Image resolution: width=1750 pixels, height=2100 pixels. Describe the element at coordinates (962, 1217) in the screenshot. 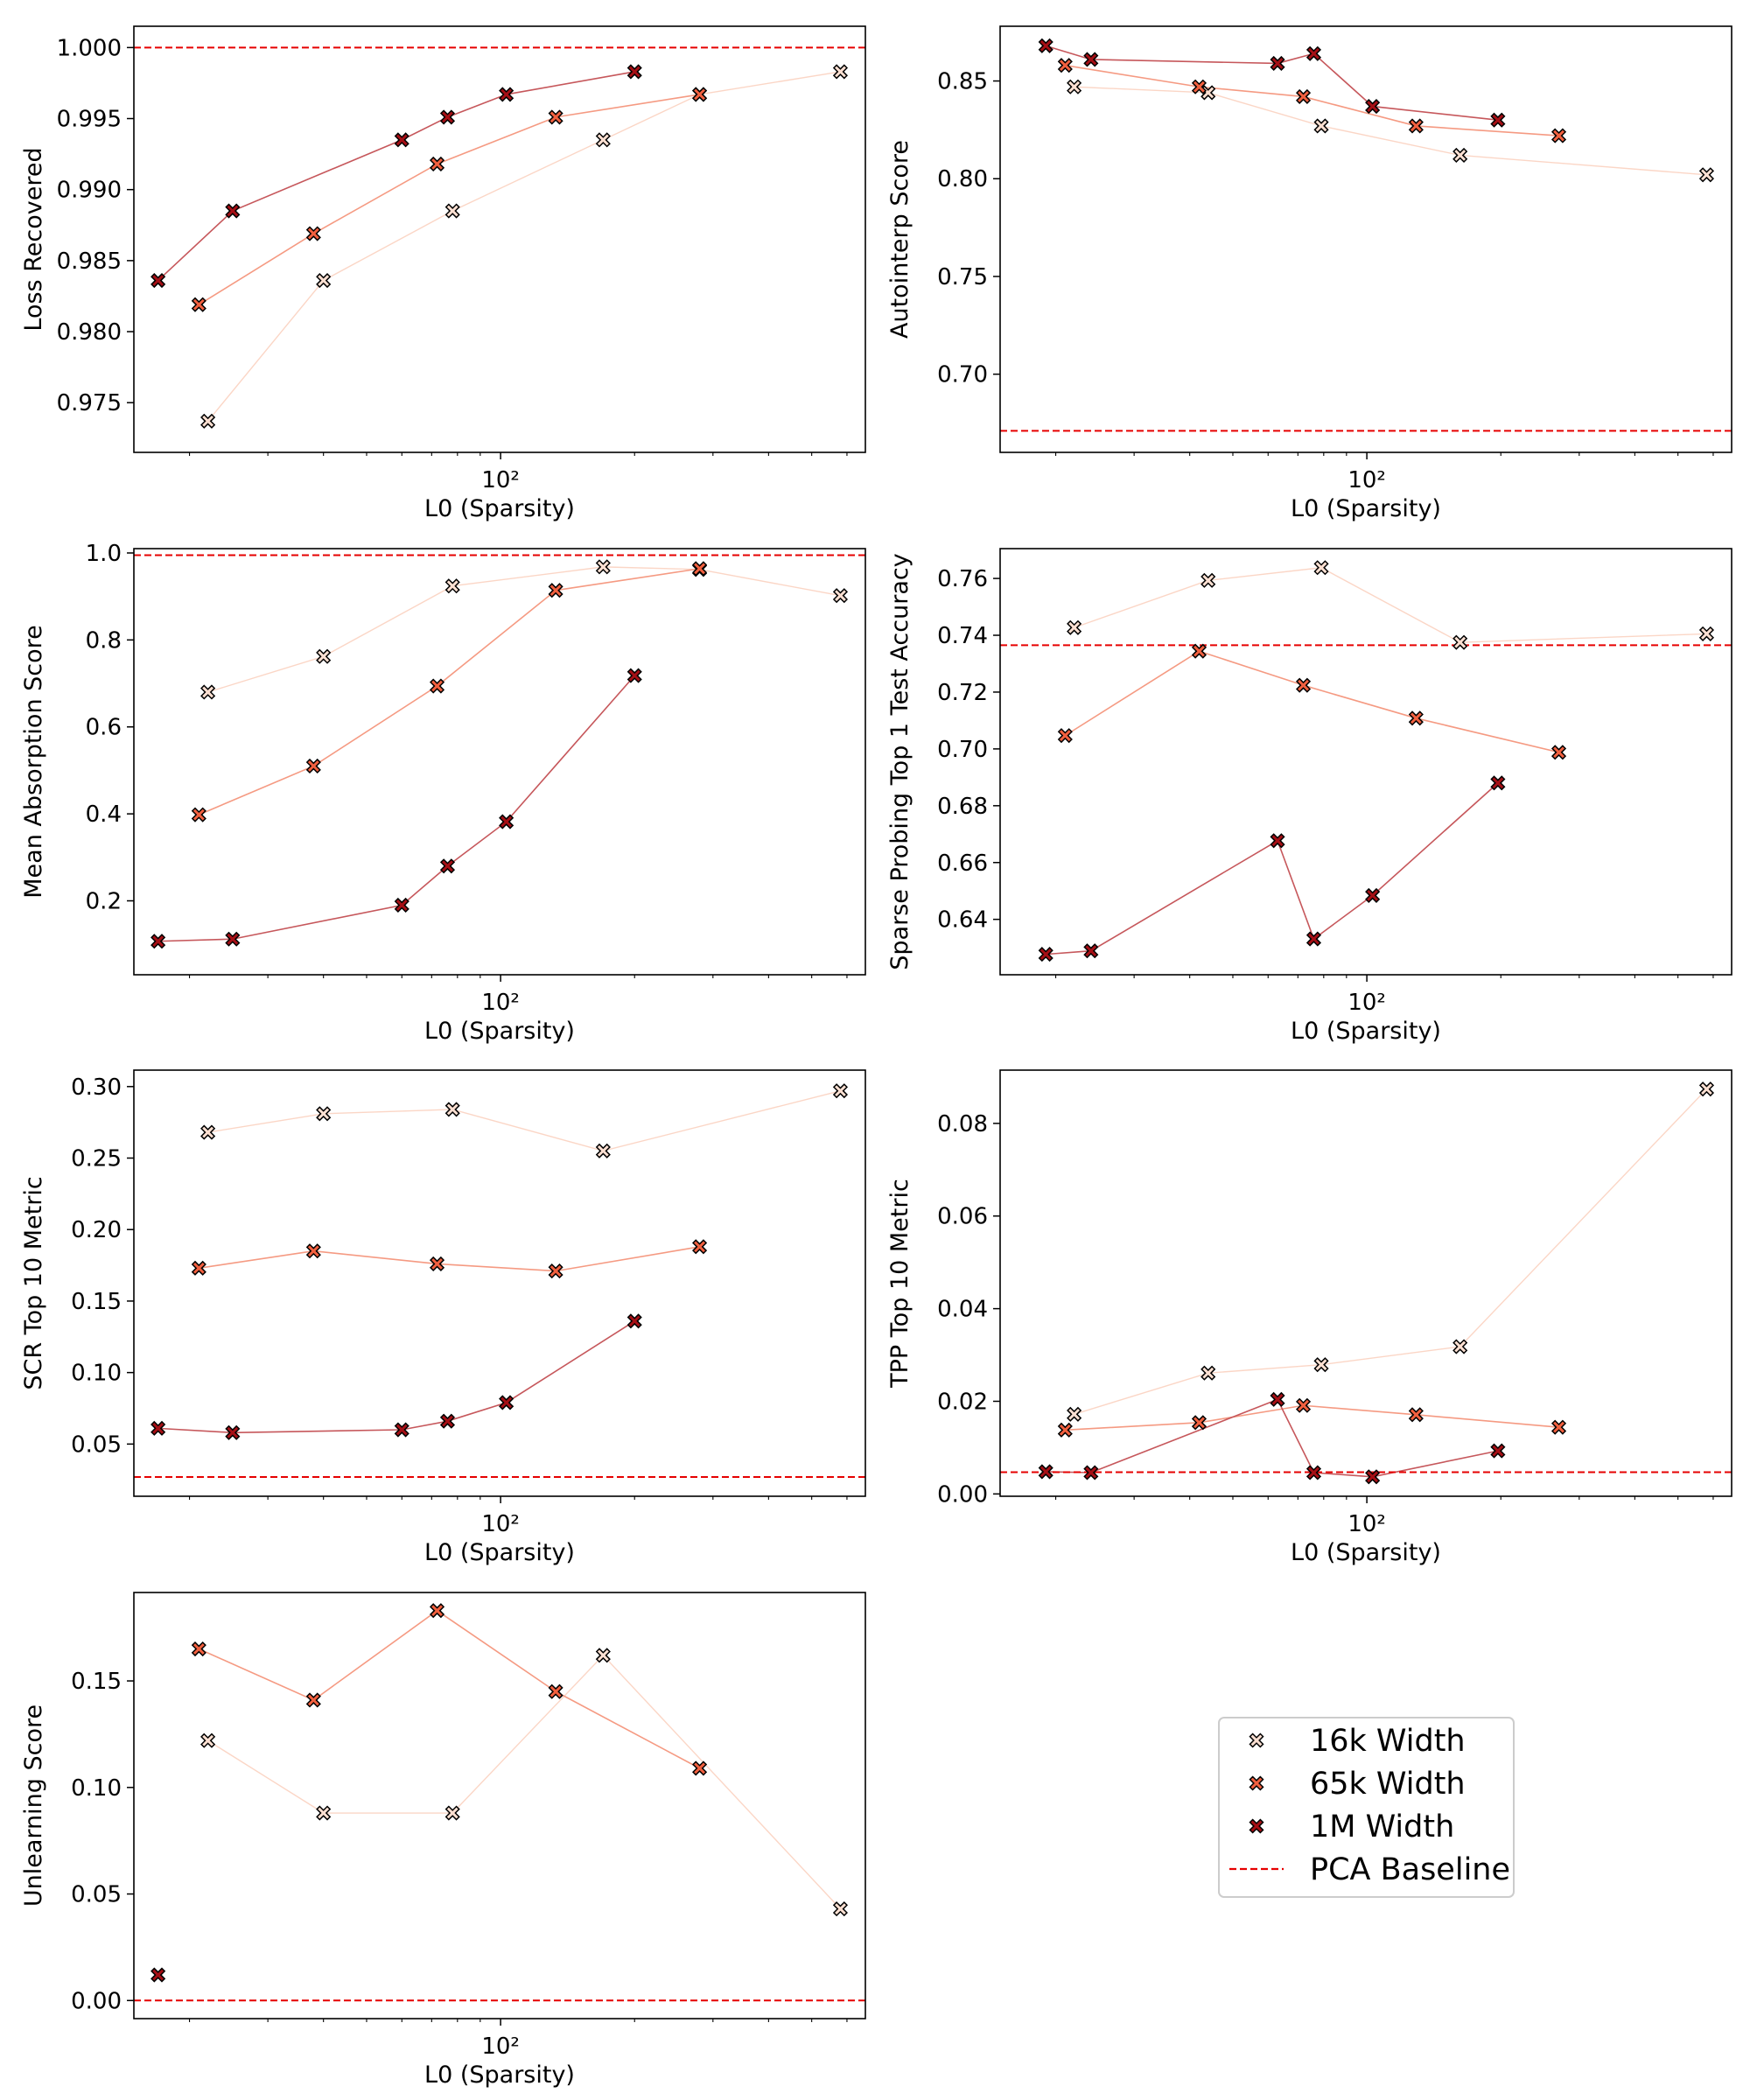

I see `y-tick-label: 0.06` at that location.